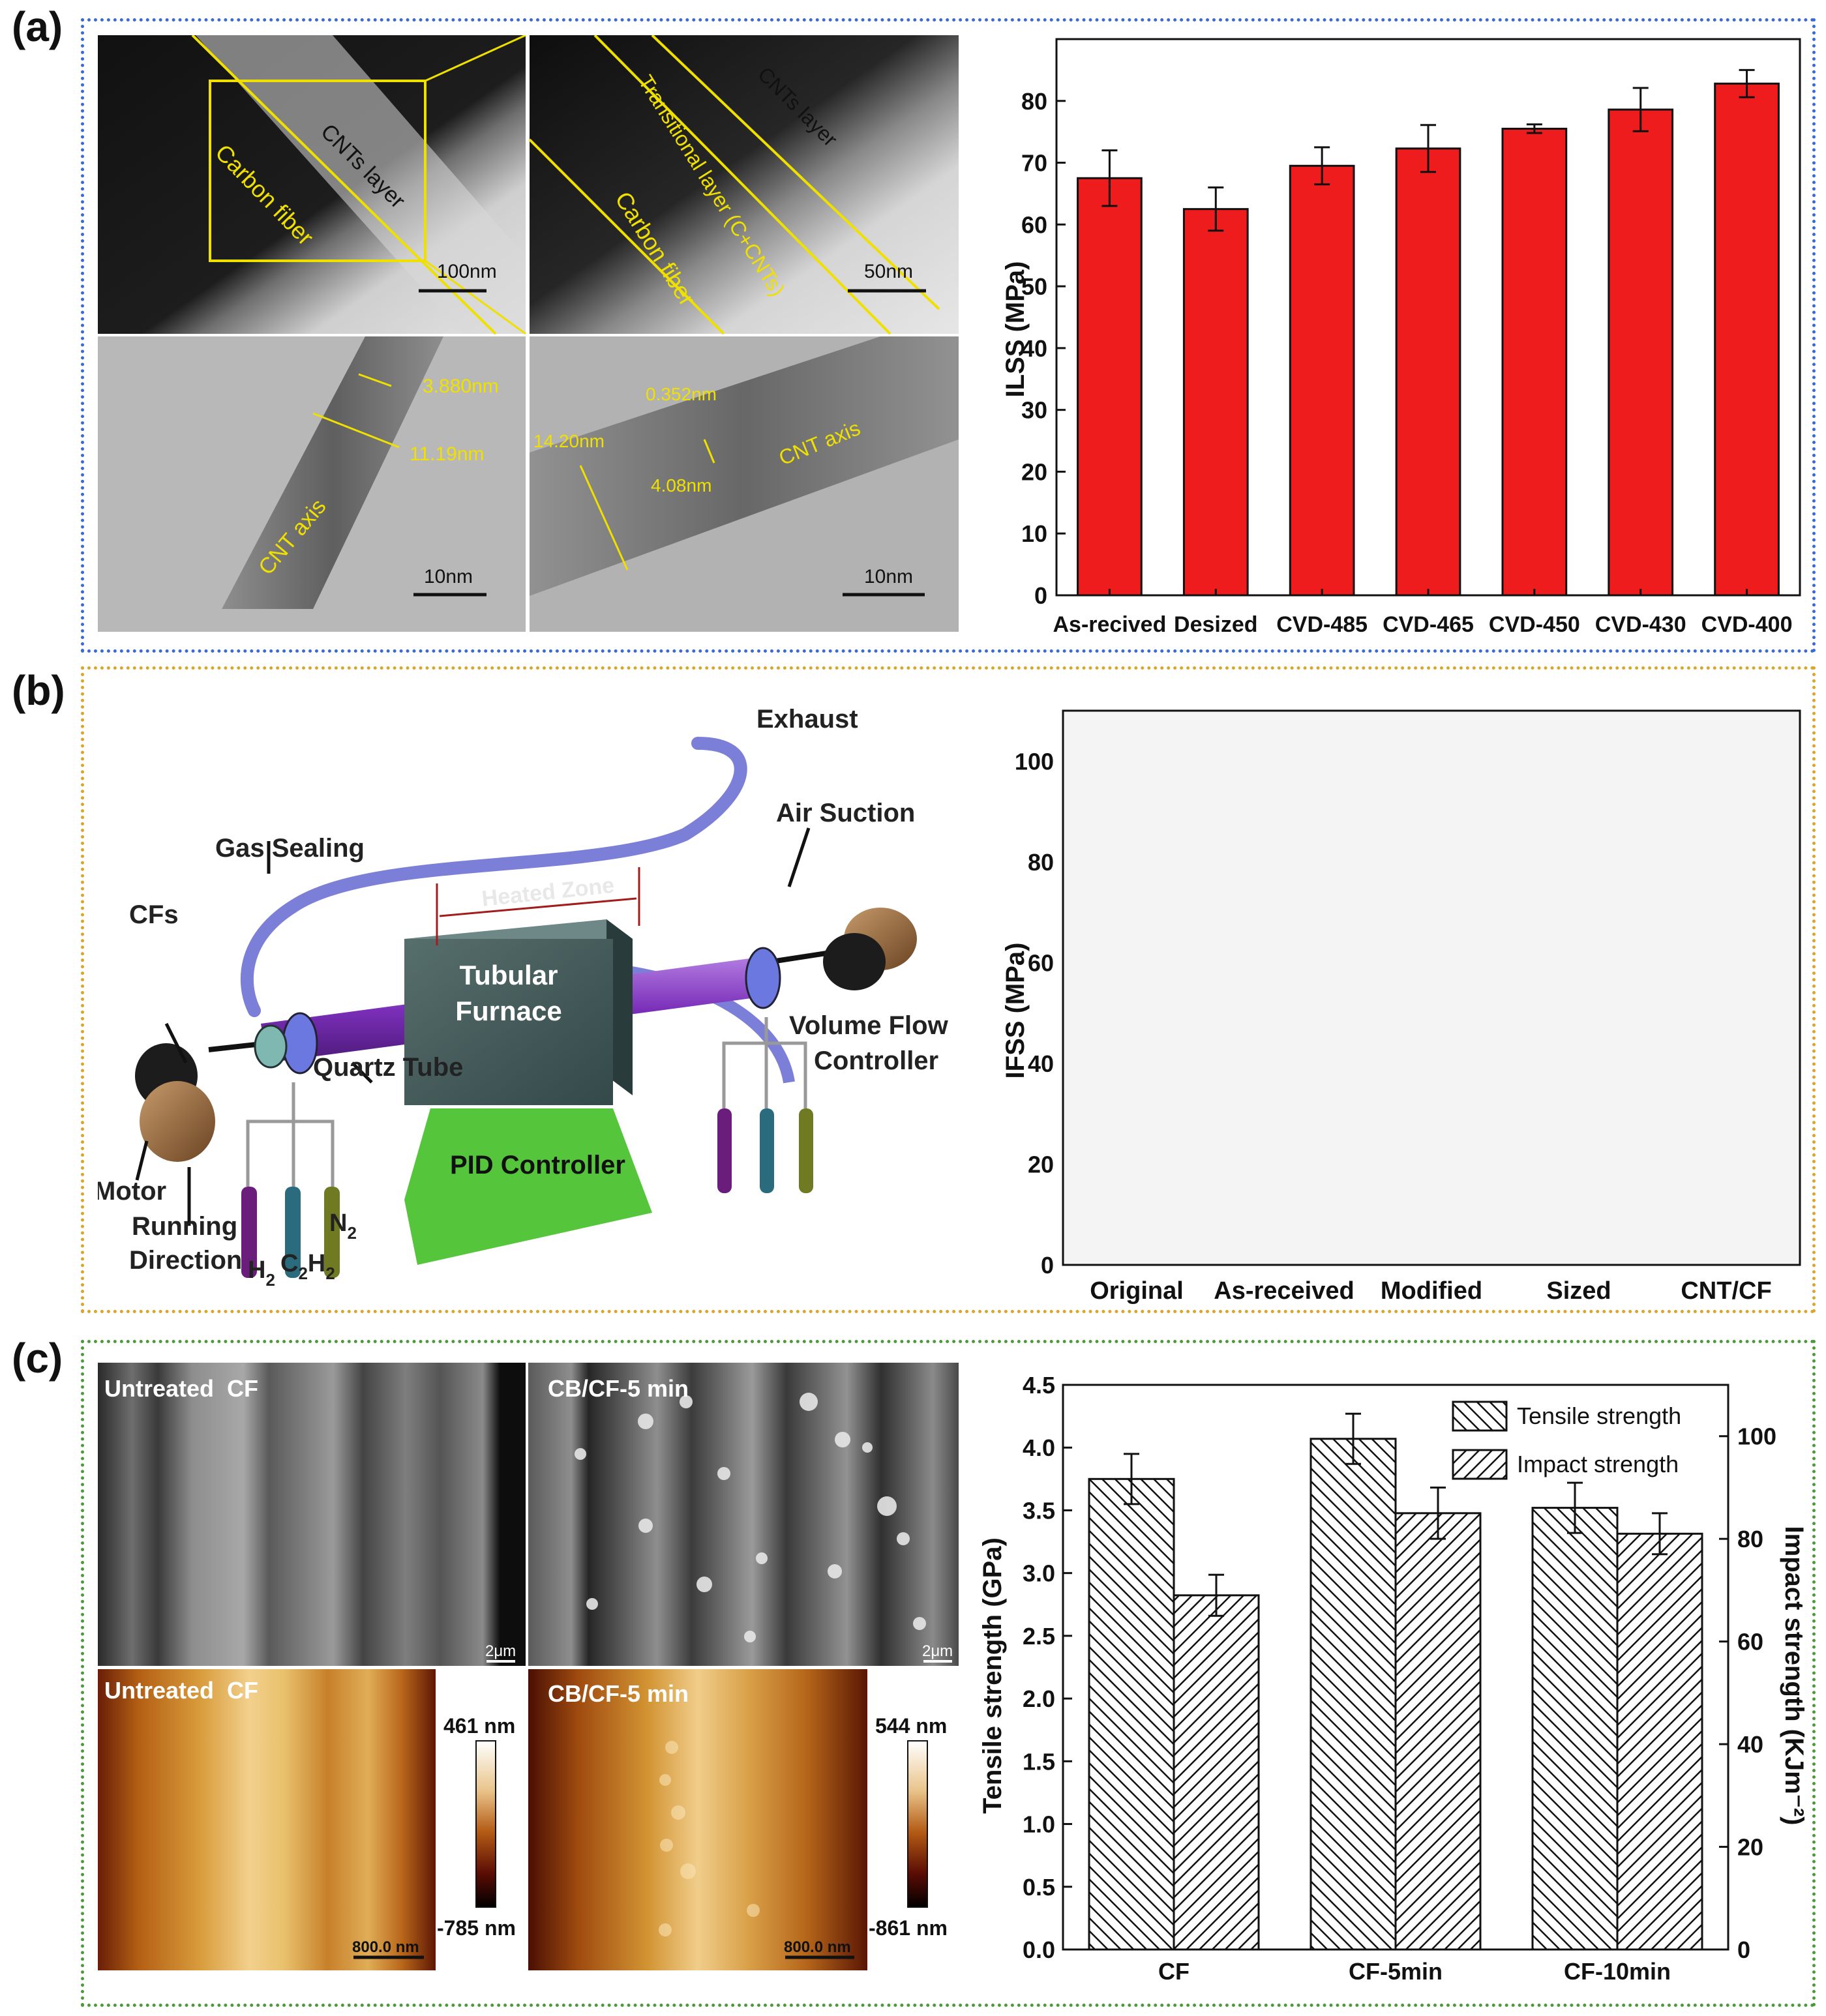 This screenshot has width=1826, height=2016. What do you see at coordinates (876, 1061) in the screenshot?
I see `vfc-label-2: Controller` at bounding box center [876, 1061].